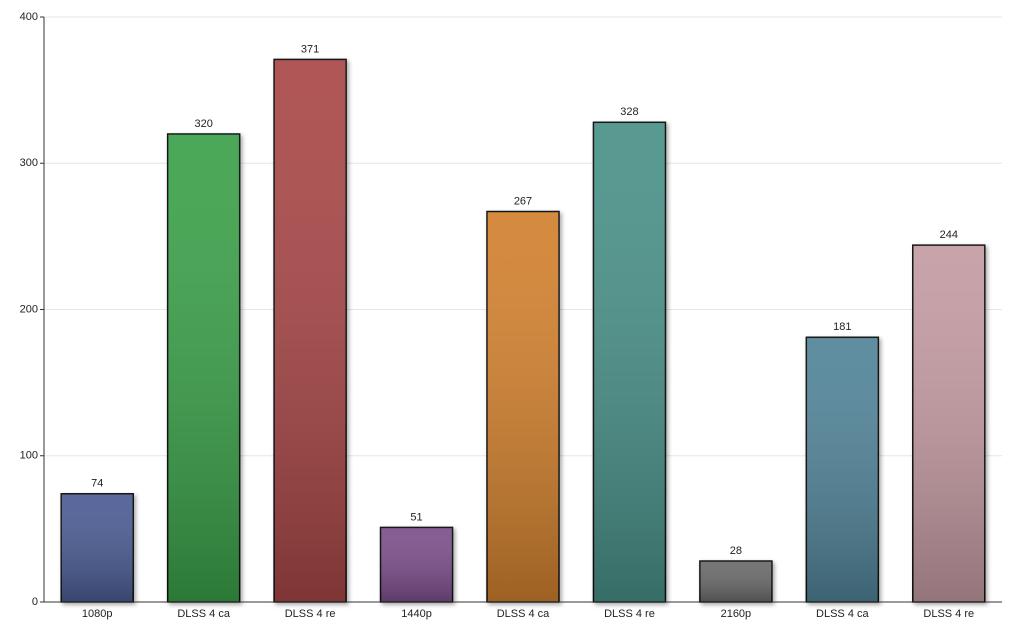 Image resolution: width=1024 pixels, height=625 pixels. Describe the element at coordinates (35, 602) in the screenshot. I see `y-tick-label: 0` at that location.